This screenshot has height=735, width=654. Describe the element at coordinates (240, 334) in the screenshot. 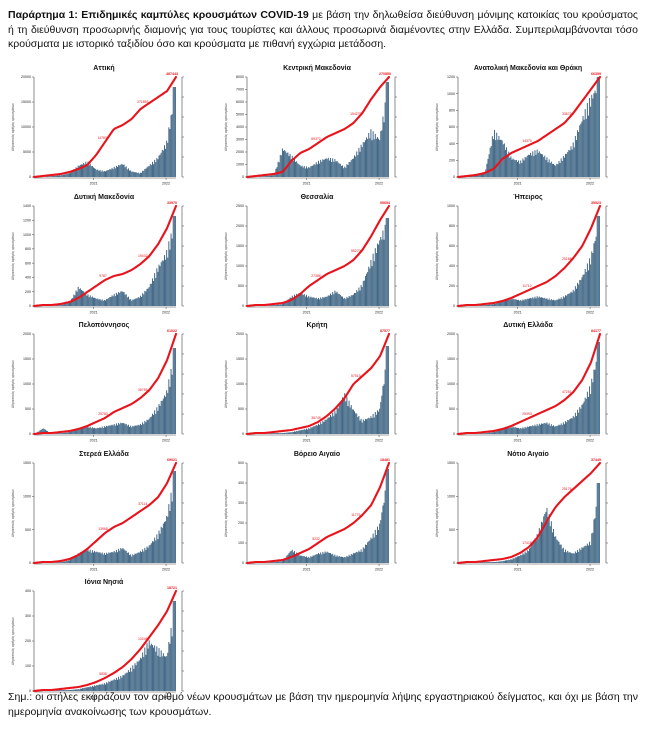

I see `y-tick-label: 2000` at that location.